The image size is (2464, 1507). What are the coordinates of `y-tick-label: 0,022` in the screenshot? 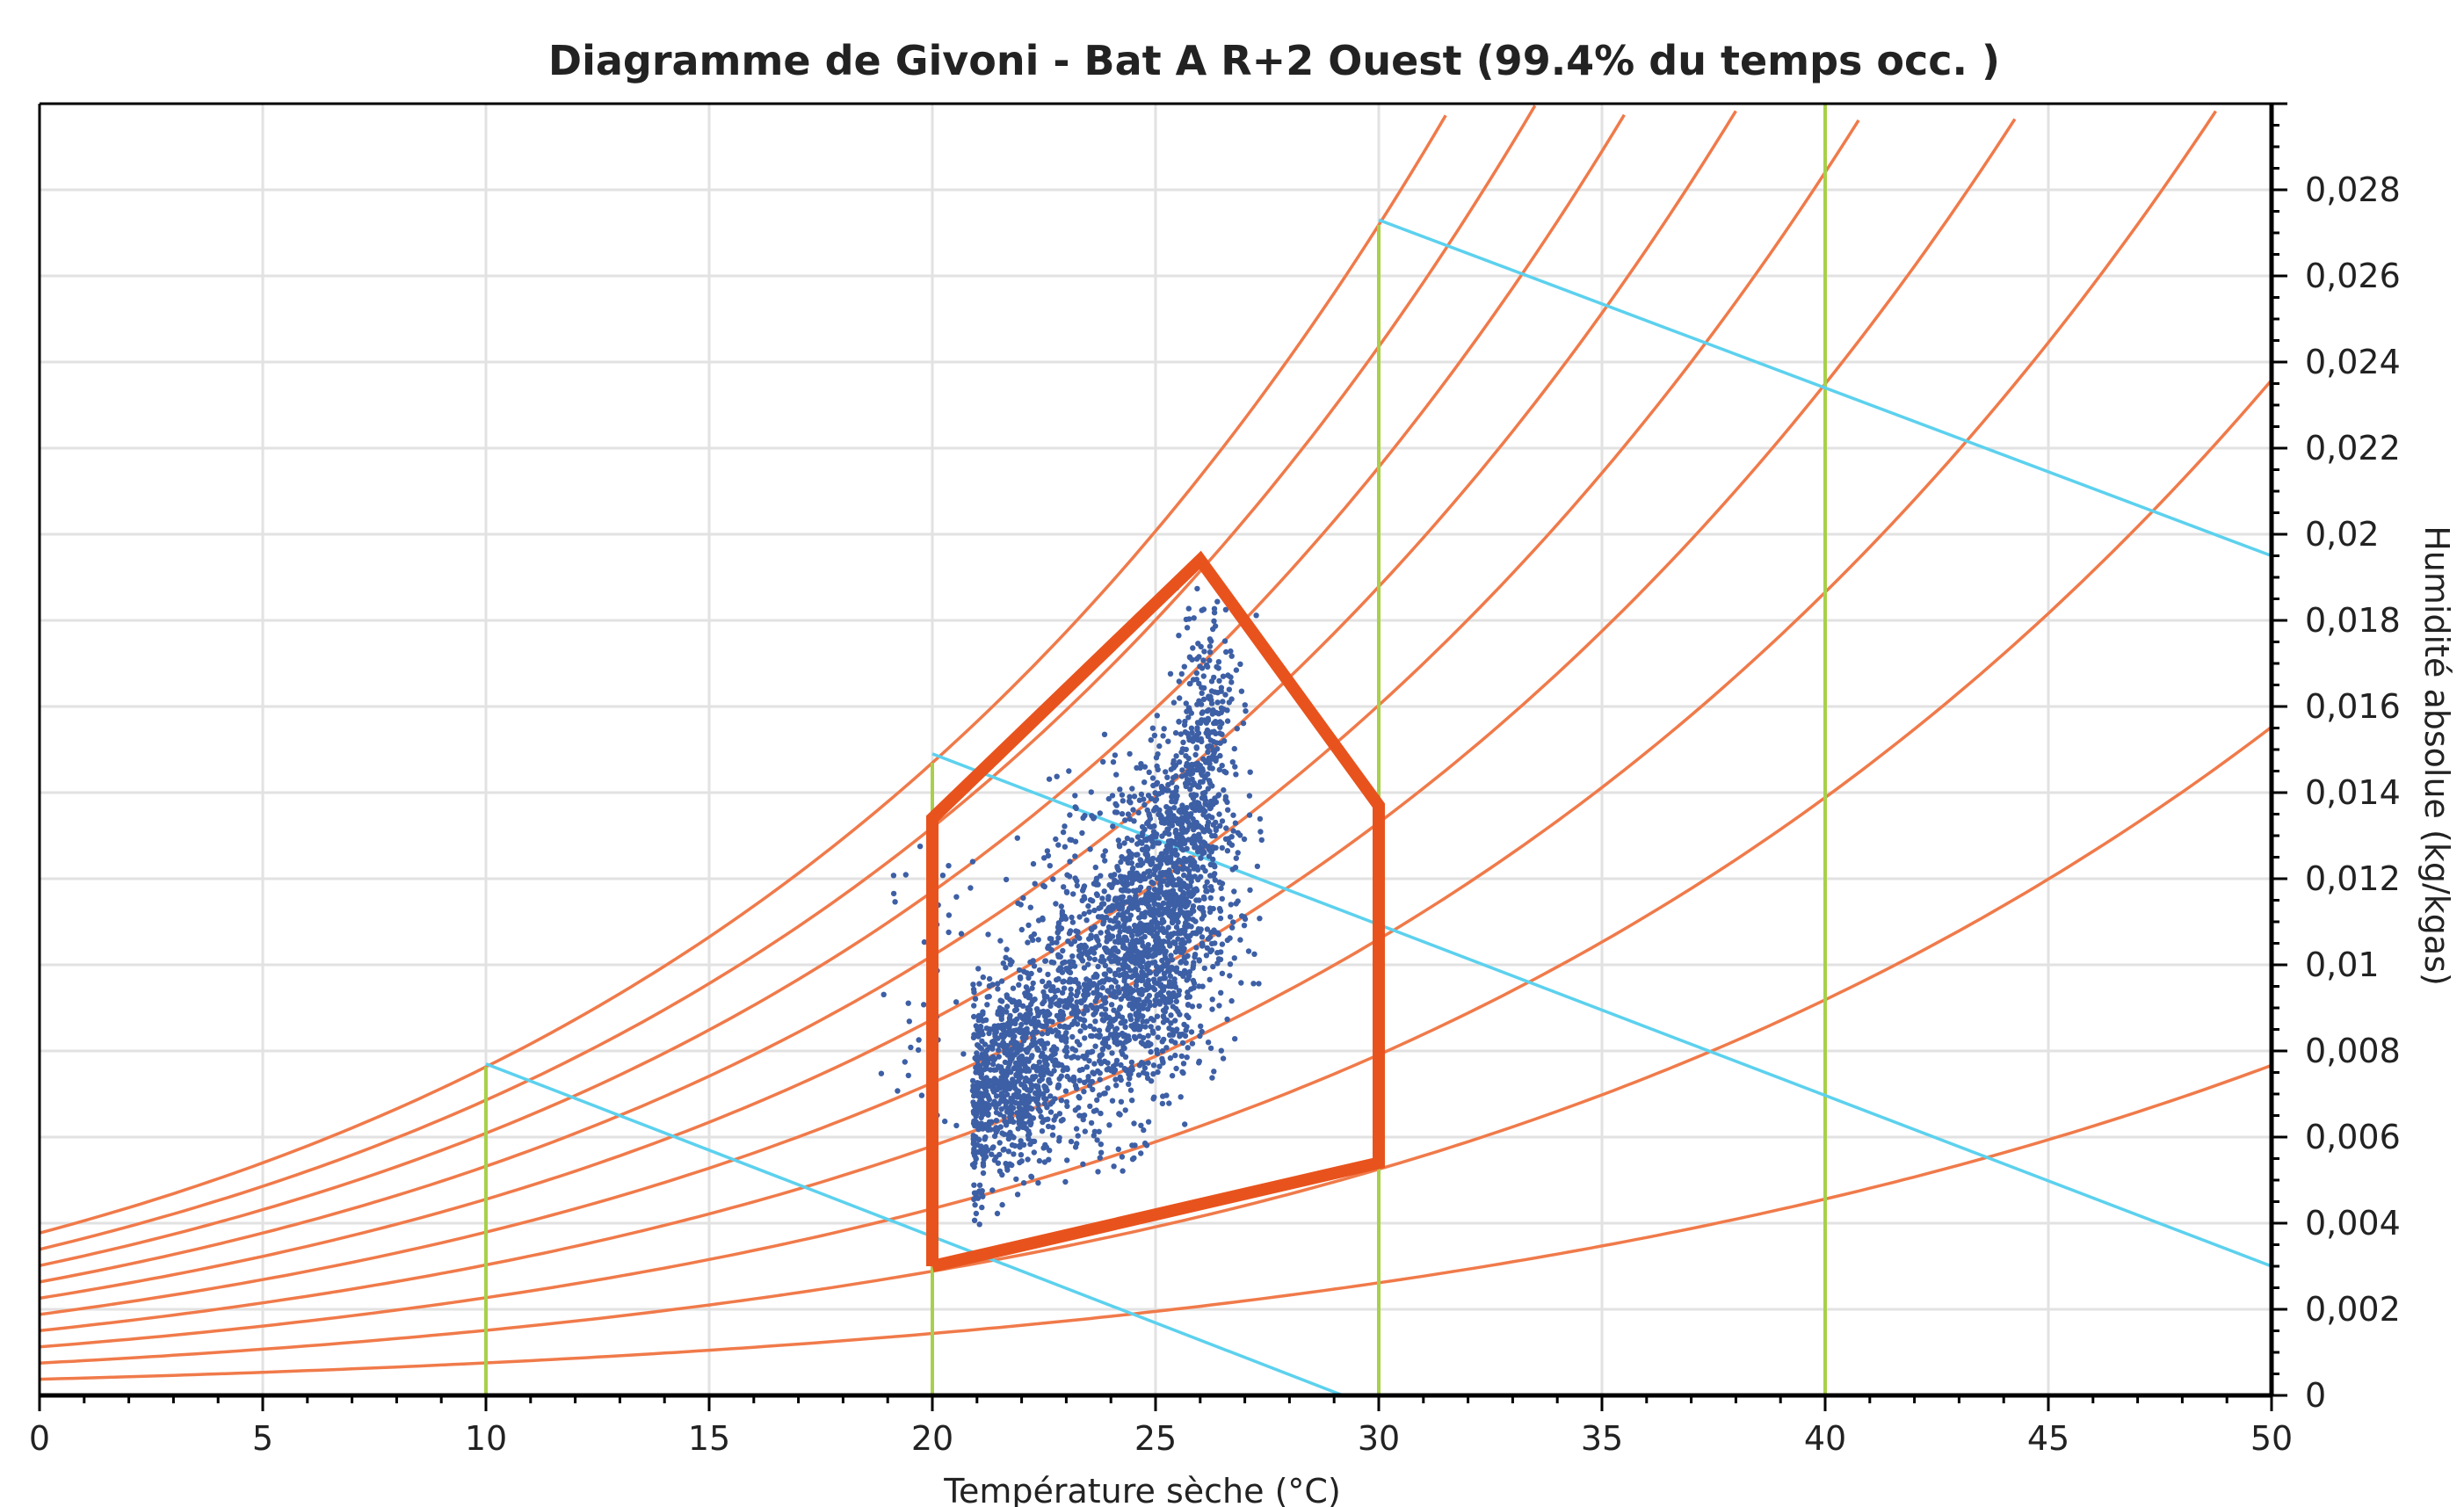 It's located at (2353, 448).